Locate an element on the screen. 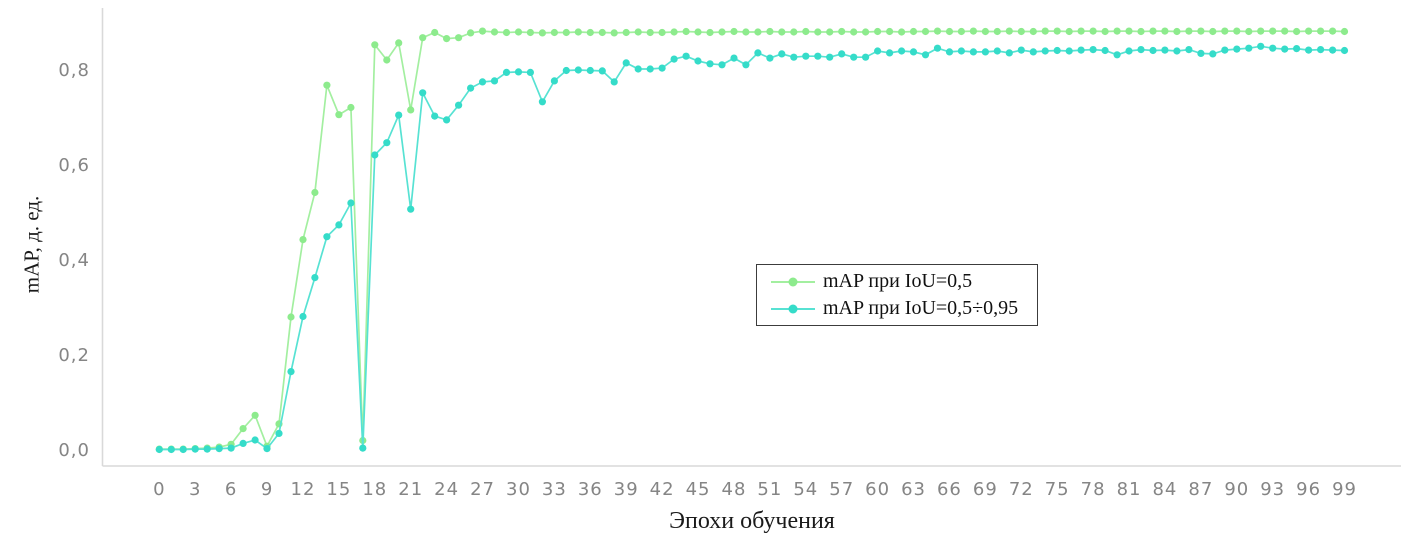  x-tick-label: 33 is located at coordinates (554, 489).